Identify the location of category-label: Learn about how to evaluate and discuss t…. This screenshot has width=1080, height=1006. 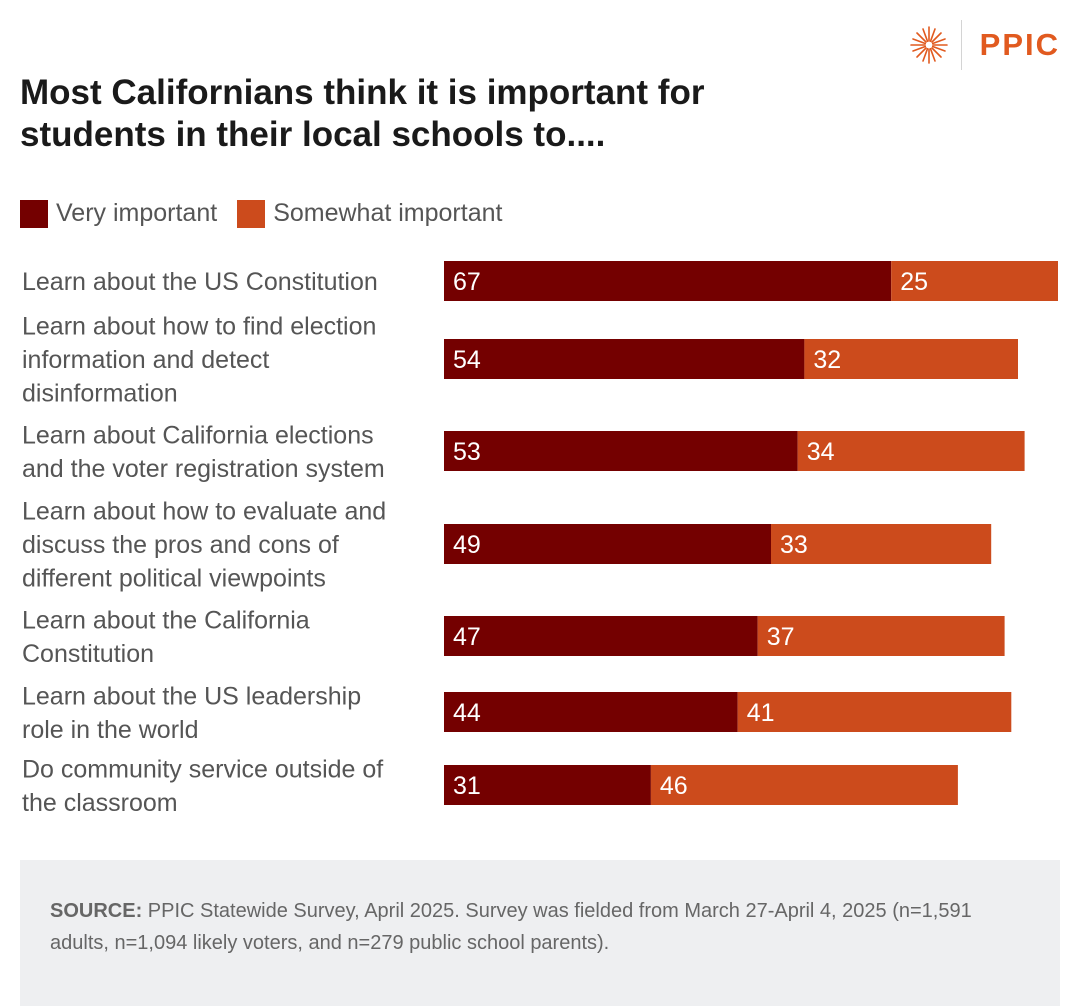
(204, 545).